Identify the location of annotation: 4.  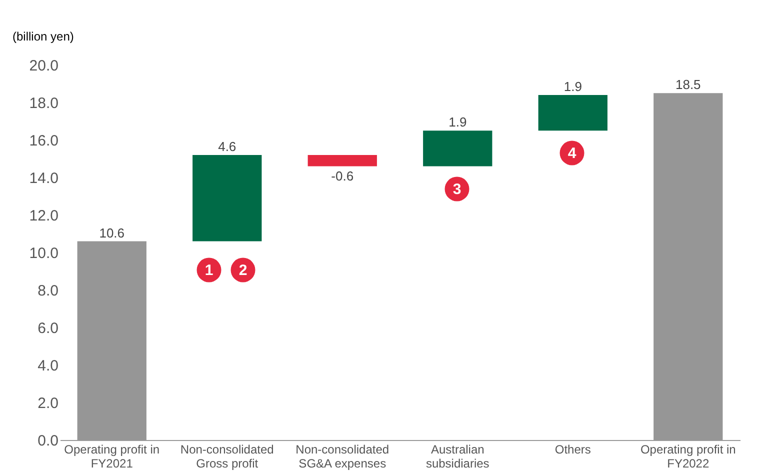
(572, 153).